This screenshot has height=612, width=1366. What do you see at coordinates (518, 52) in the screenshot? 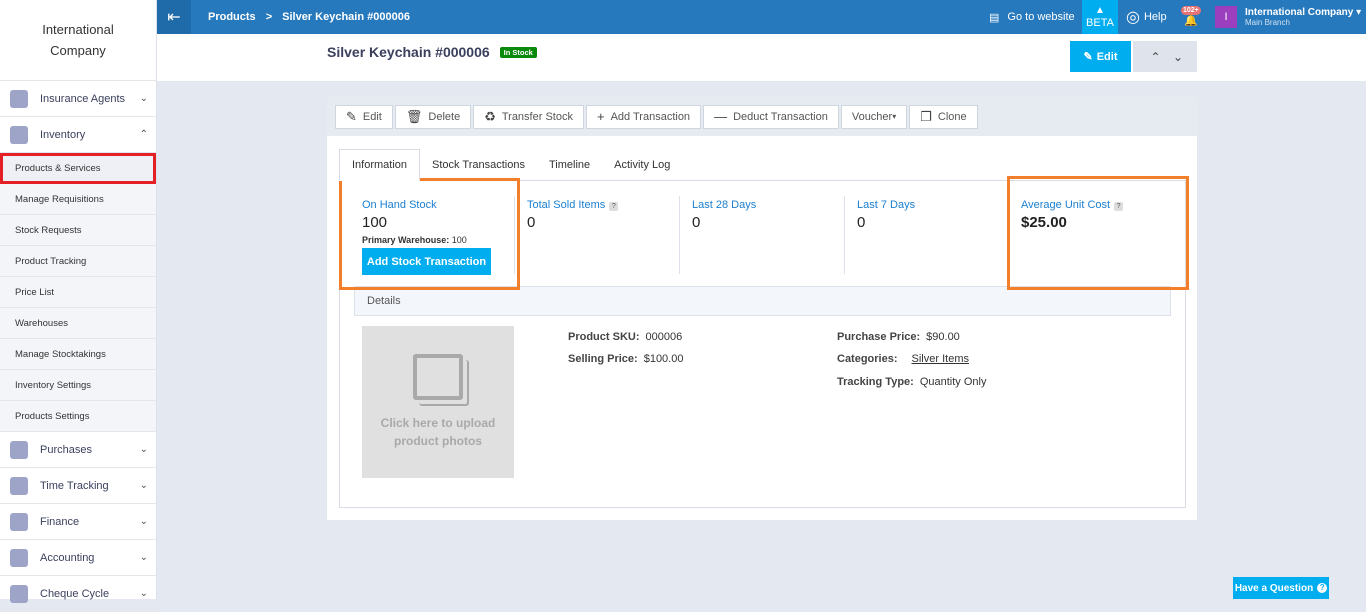
I see `status-badge: In Stock` at bounding box center [518, 52].